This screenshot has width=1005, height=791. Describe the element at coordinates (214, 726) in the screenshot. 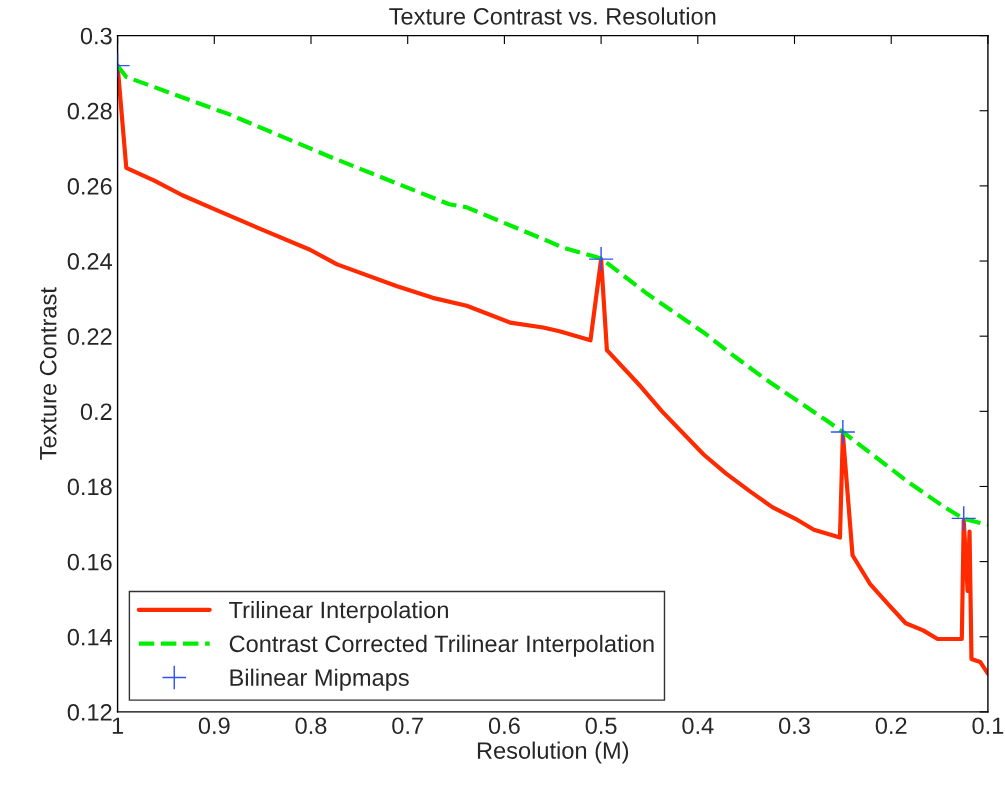

I see `x-tick-label: 0.9` at that location.